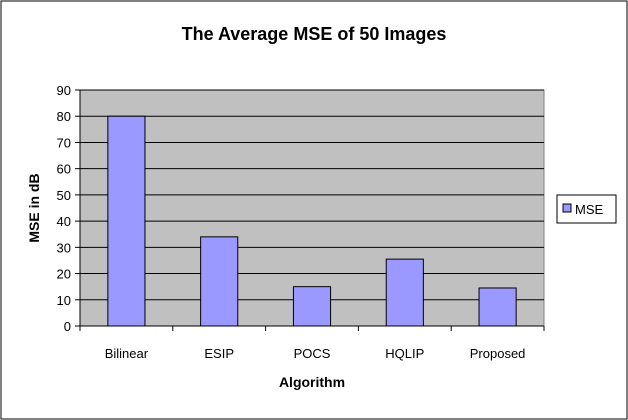 Image resolution: width=628 pixels, height=420 pixels. I want to click on y-tick-label: 90, so click(64, 90).